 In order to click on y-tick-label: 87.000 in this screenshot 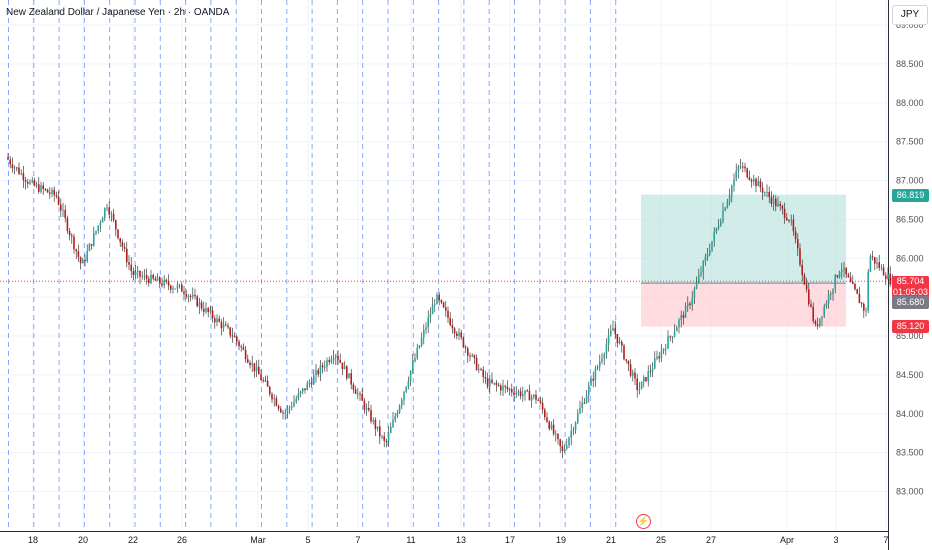, I will do `click(910, 181)`.